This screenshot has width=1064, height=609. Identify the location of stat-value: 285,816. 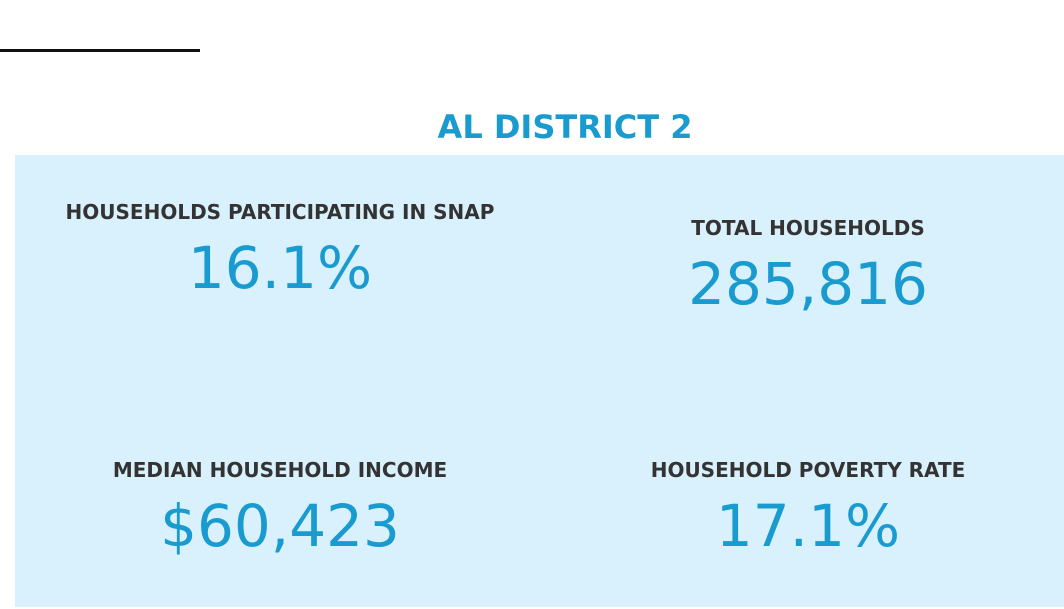
(808, 284).